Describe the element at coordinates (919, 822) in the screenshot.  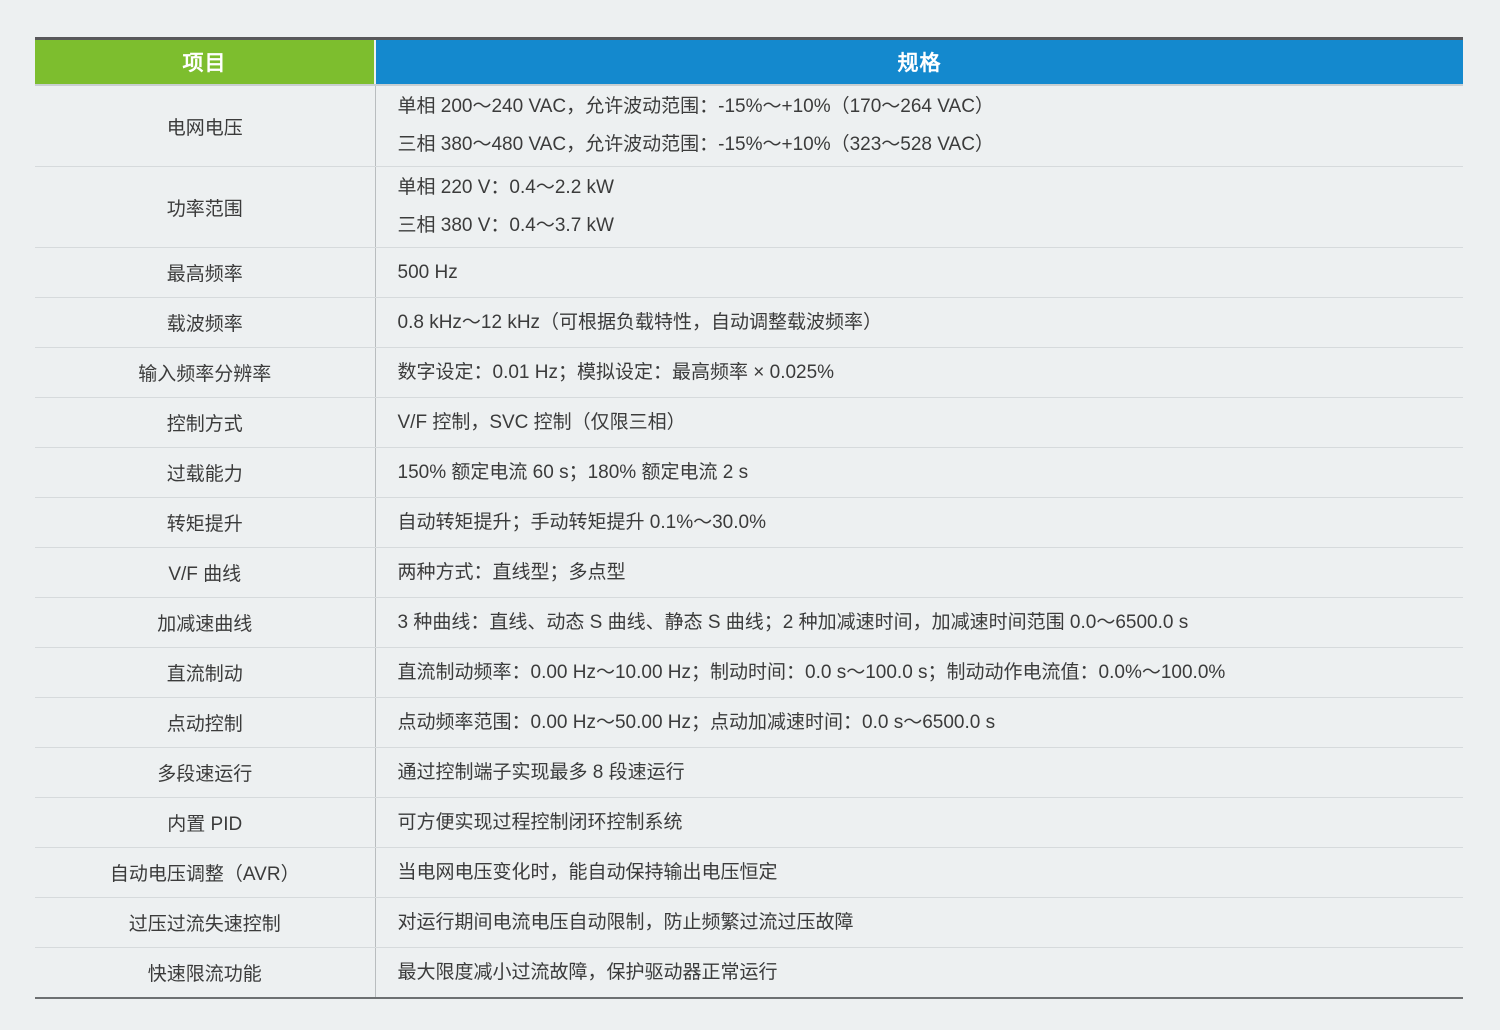
I see `row-spec-value: 可方便实现过程控制闭环控制系统` at that location.